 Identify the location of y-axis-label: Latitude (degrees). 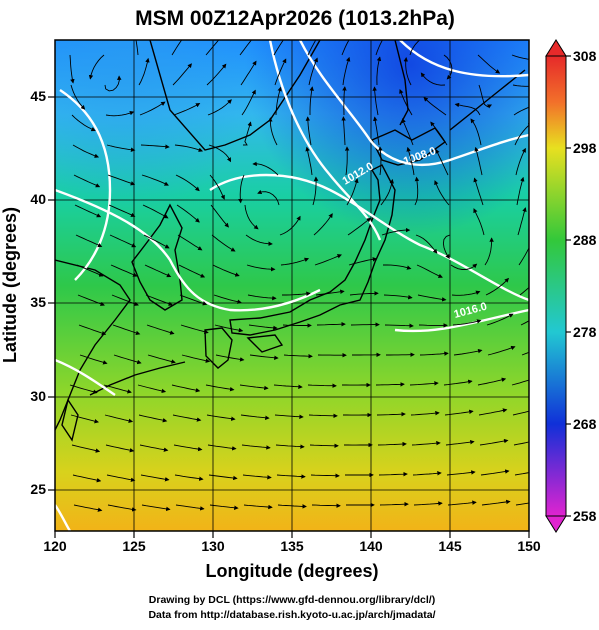
(10, 285).